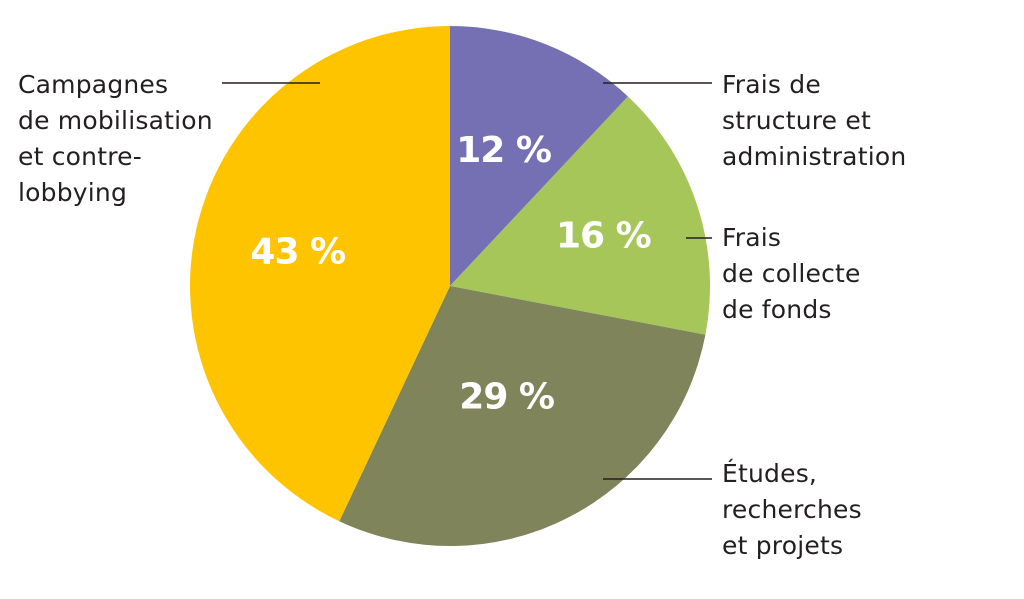 This screenshot has width=1024, height=599. I want to click on value-label-structure: 12 %, so click(503, 150).